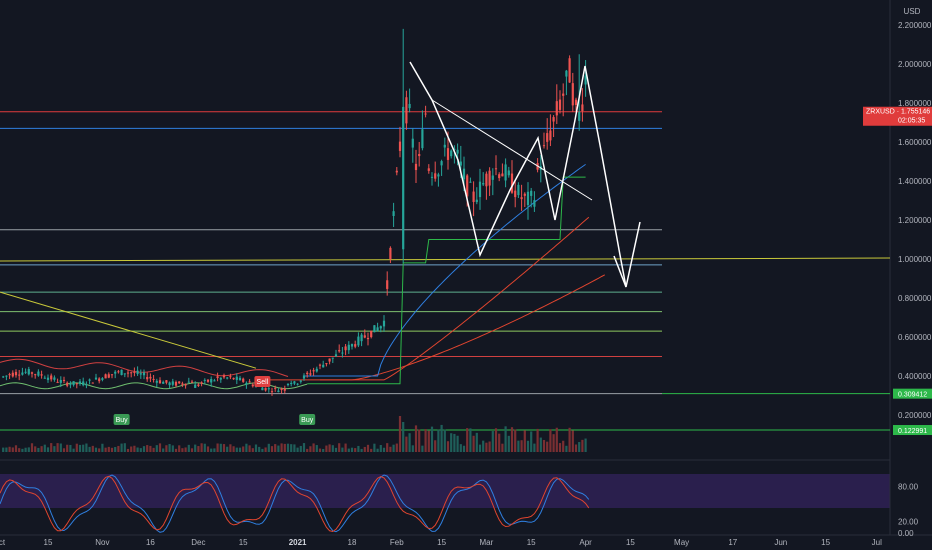  What do you see at coordinates (263, 382) in the screenshot?
I see `signal-label: Sell` at bounding box center [263, 382].